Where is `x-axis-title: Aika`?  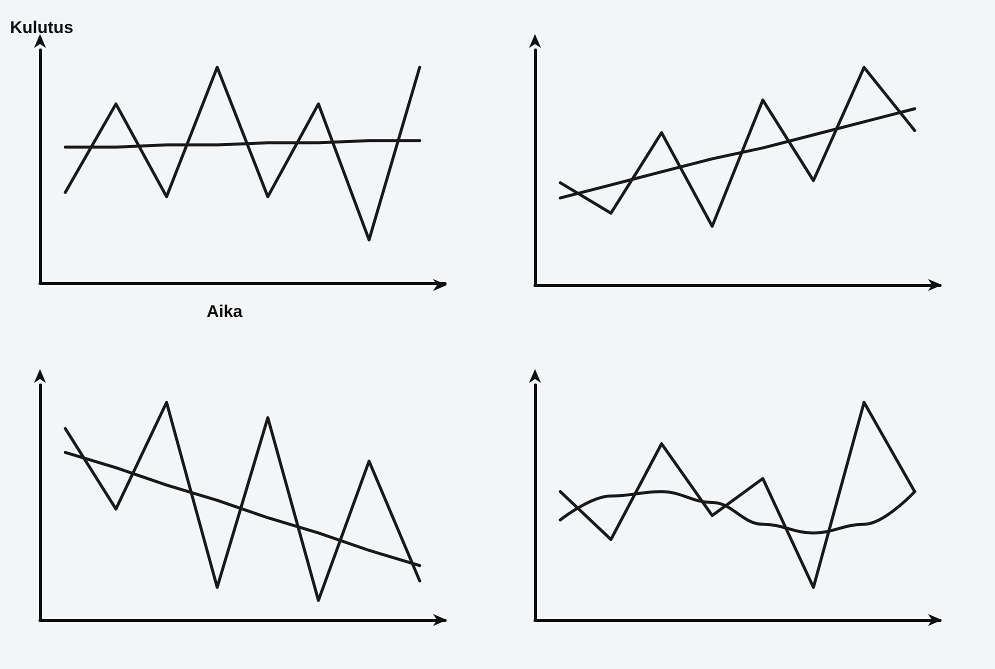 x-axis-title: Aika is located at coordinates (225, 311).